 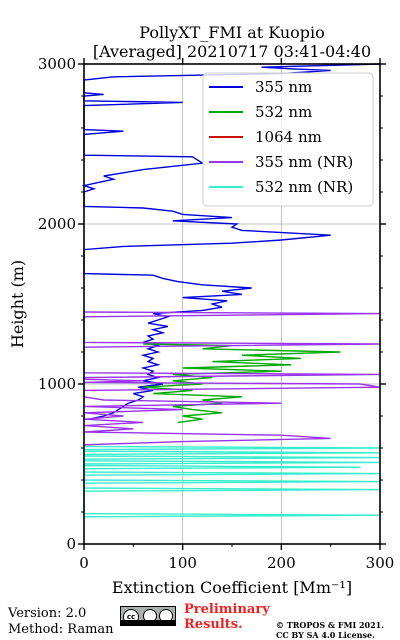 I want to click on x-tick-label: 100, so click(x=182, y=563).